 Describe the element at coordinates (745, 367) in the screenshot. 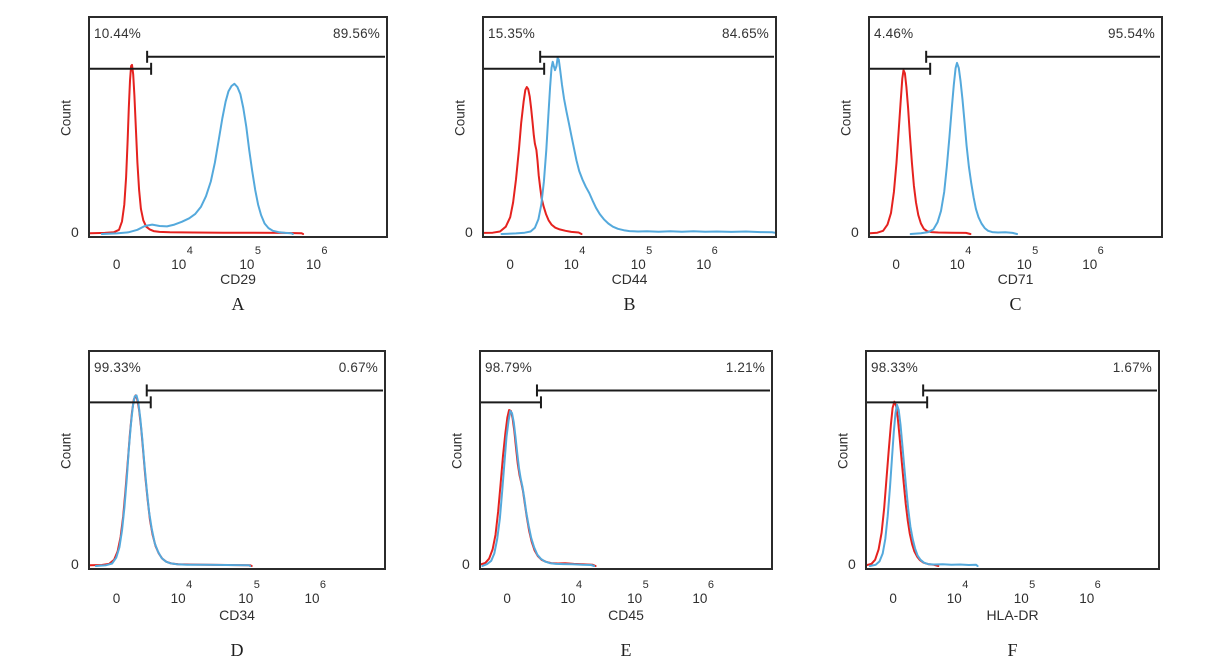

I see `positive-gate-percentage: 1.21%` at that location.